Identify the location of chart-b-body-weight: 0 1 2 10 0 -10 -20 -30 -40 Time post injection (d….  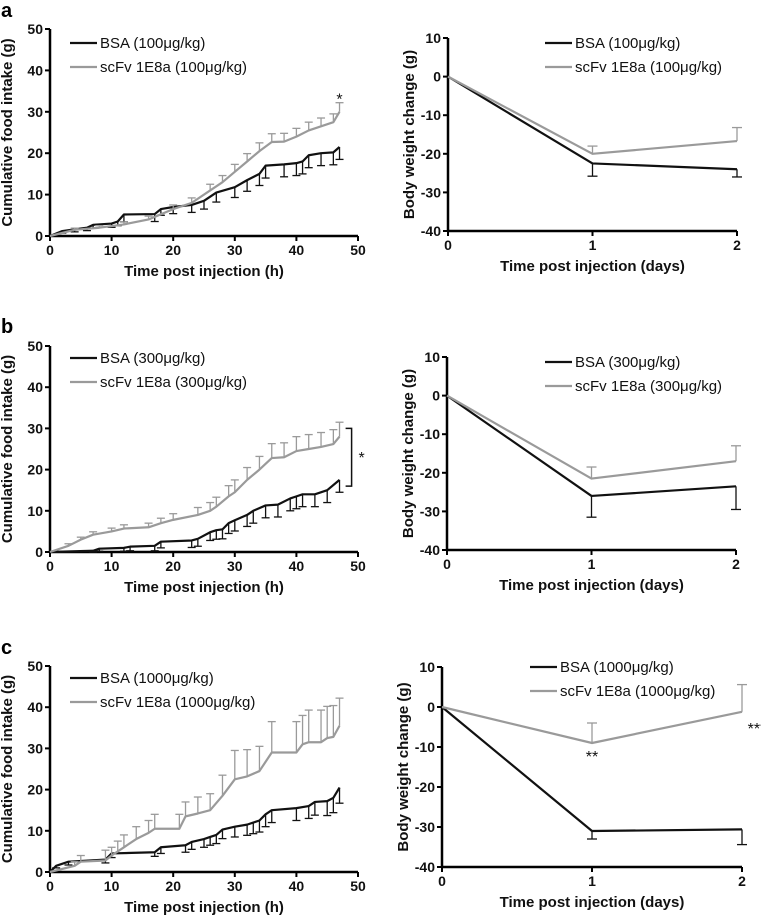
(570, 471).